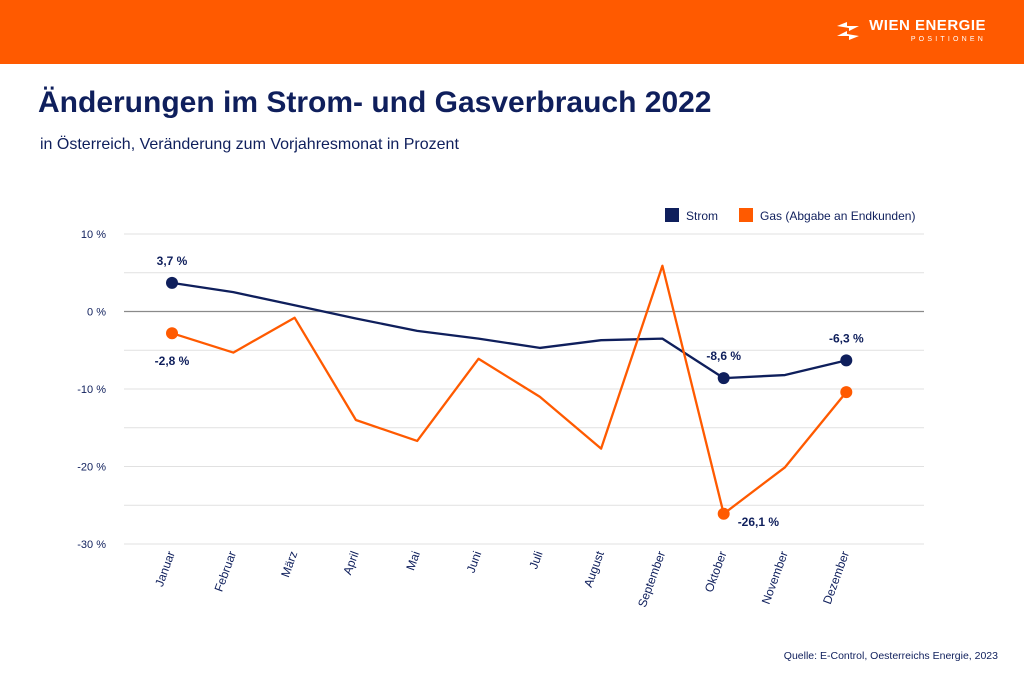 The height and width of the screenshot is (683, 1024). I want to click on y-tick-label: -30 %, so click(91, 545).